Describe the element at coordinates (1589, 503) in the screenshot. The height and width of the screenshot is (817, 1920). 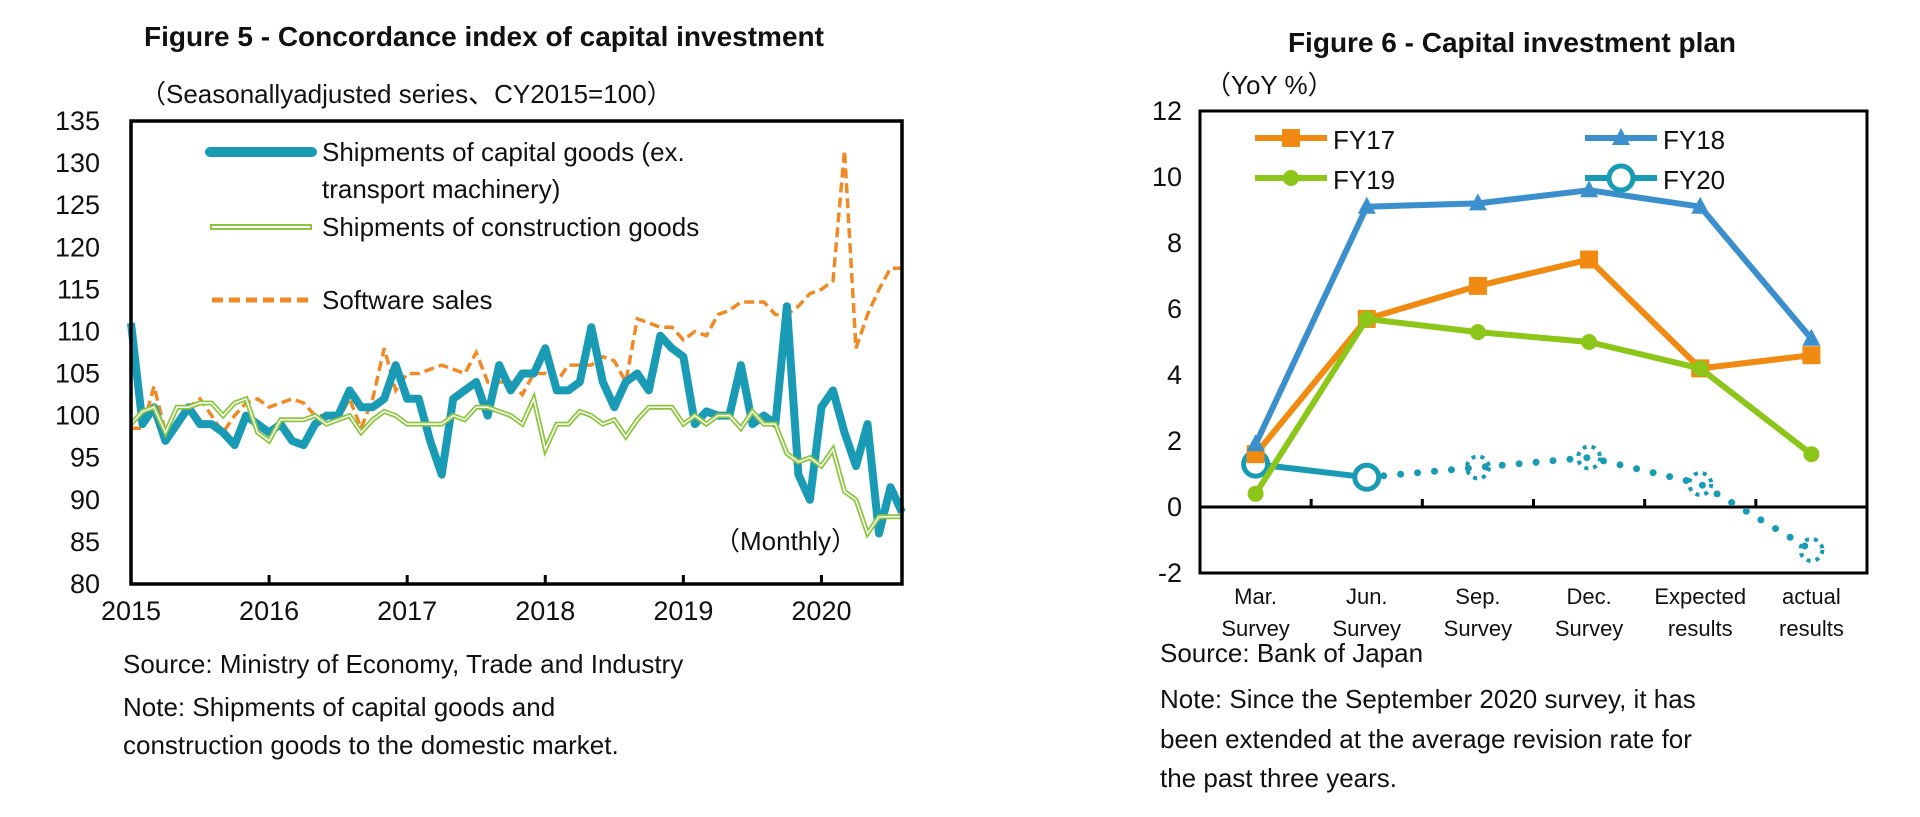
I see `series-line-estimated` at that location.